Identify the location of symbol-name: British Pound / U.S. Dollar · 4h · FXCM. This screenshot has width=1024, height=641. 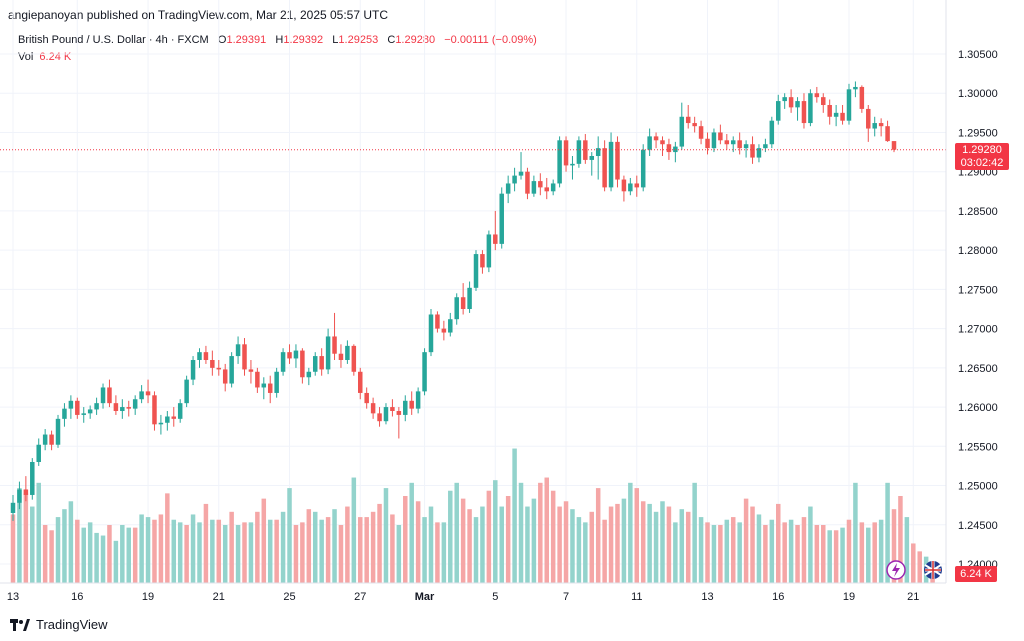
(113, 40).